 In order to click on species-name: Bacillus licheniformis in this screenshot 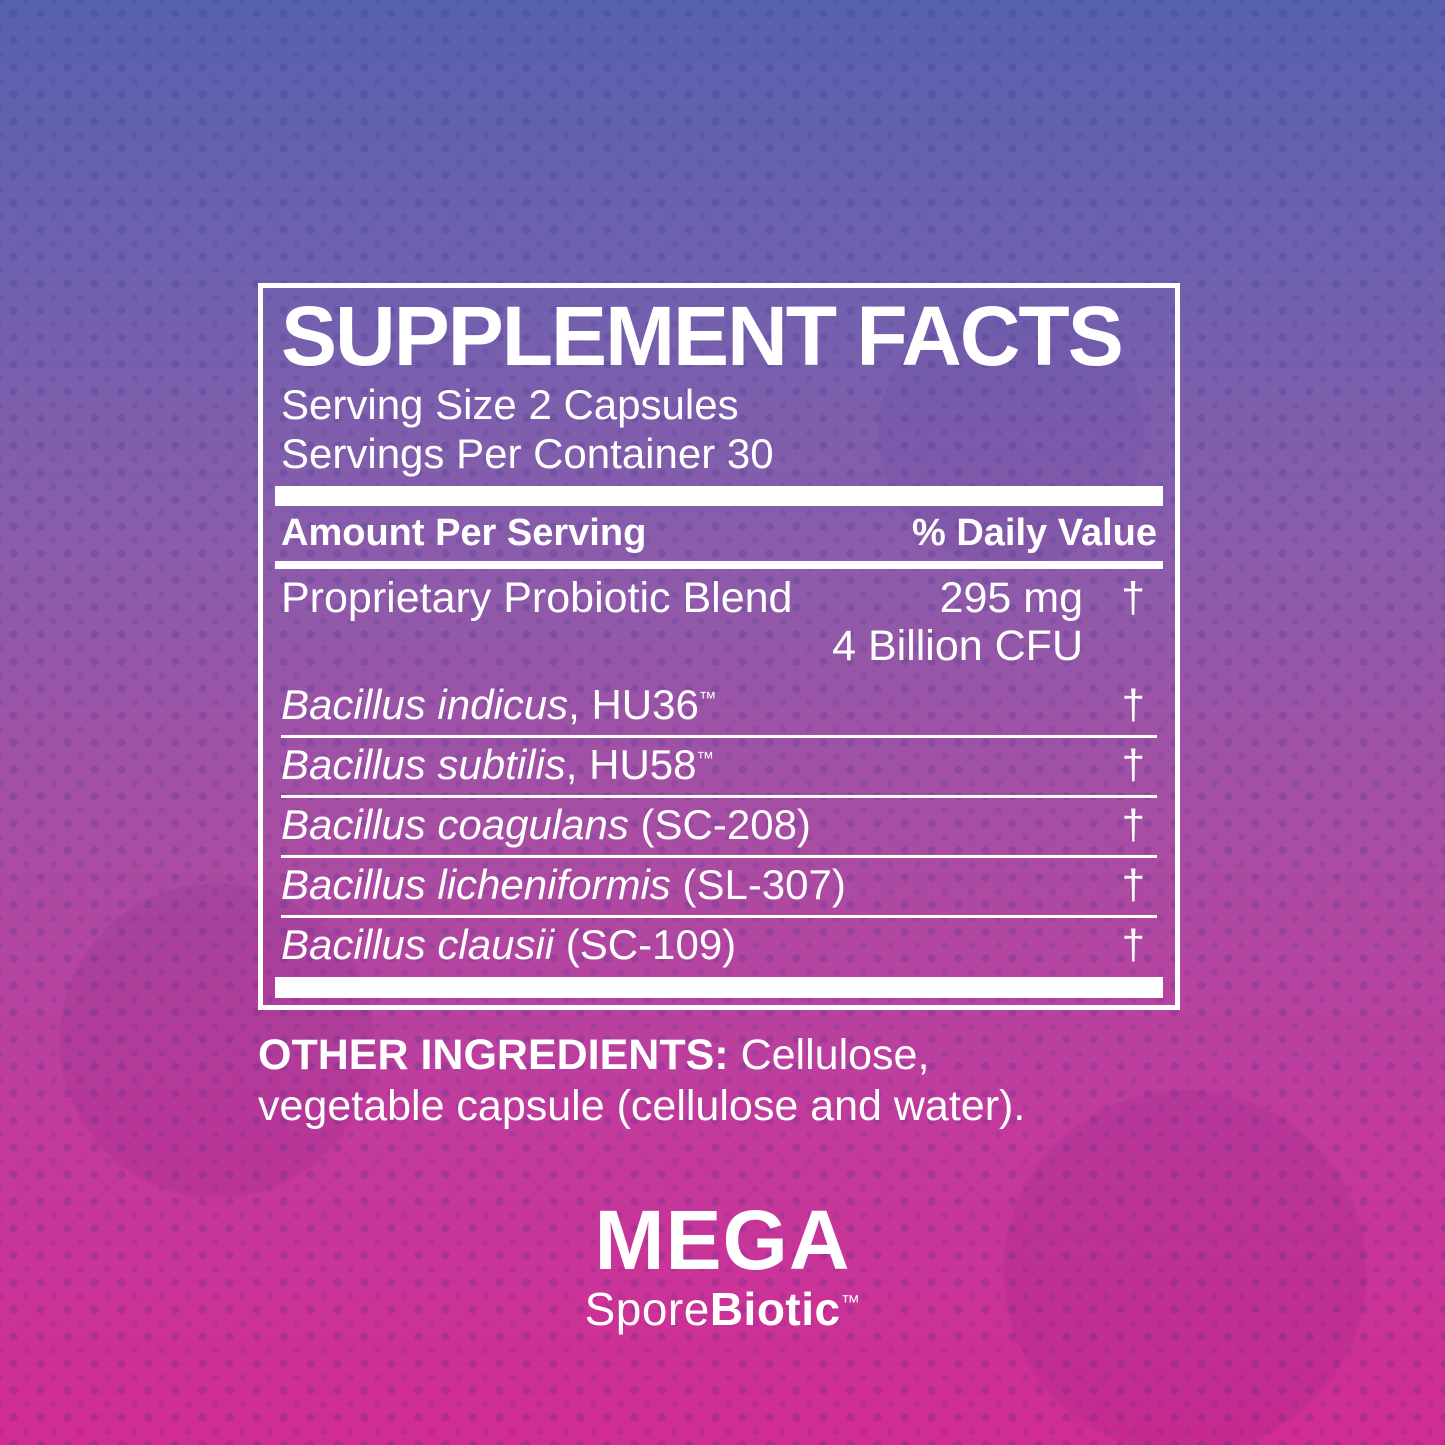, I will do `click(476, 884)`.